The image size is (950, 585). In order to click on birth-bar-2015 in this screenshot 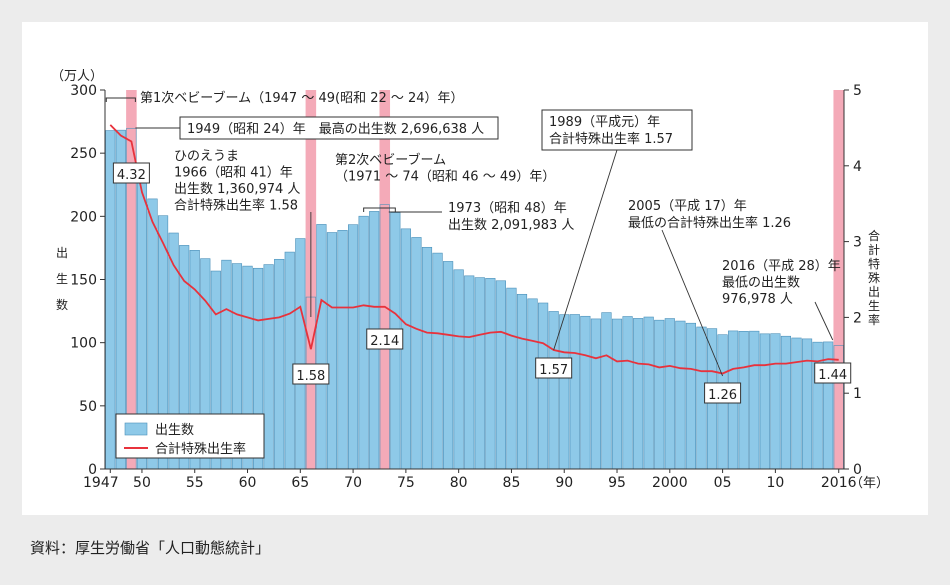, I will do `click(828, 405)`.